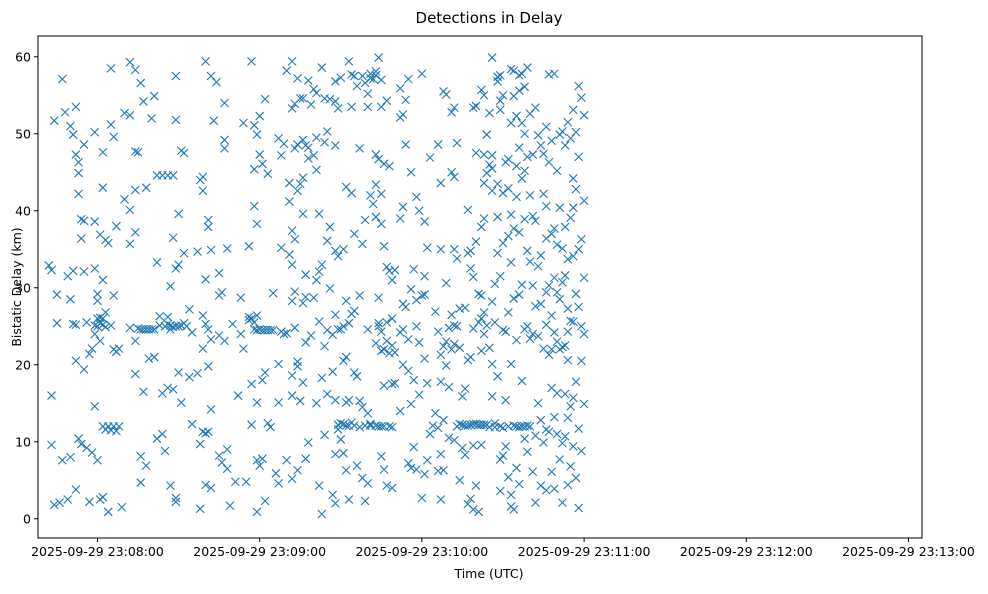  What do you see at coordinates (23, 364) in the screenshot?
I see `y-tick-label: 20` at bounding box center [23, 364].